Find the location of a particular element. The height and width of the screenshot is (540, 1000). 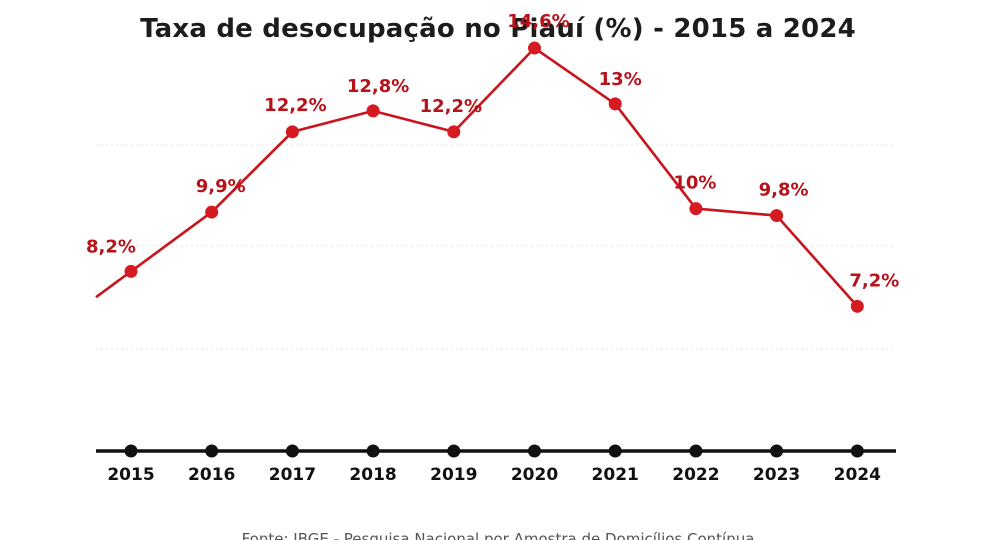

data-label: 14,6% is located at coordinates (538, 21).